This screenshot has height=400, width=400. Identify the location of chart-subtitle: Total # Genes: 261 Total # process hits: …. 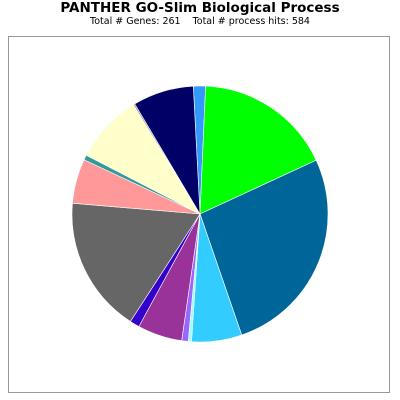
(200, 22).